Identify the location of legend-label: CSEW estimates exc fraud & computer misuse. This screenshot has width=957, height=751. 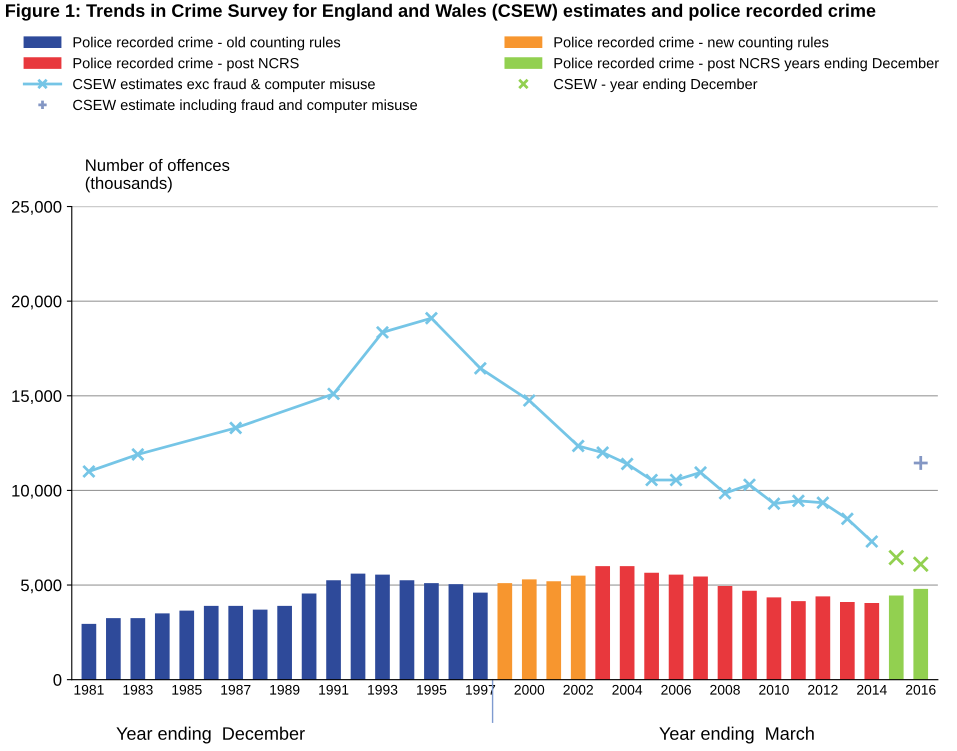
(224, 85).